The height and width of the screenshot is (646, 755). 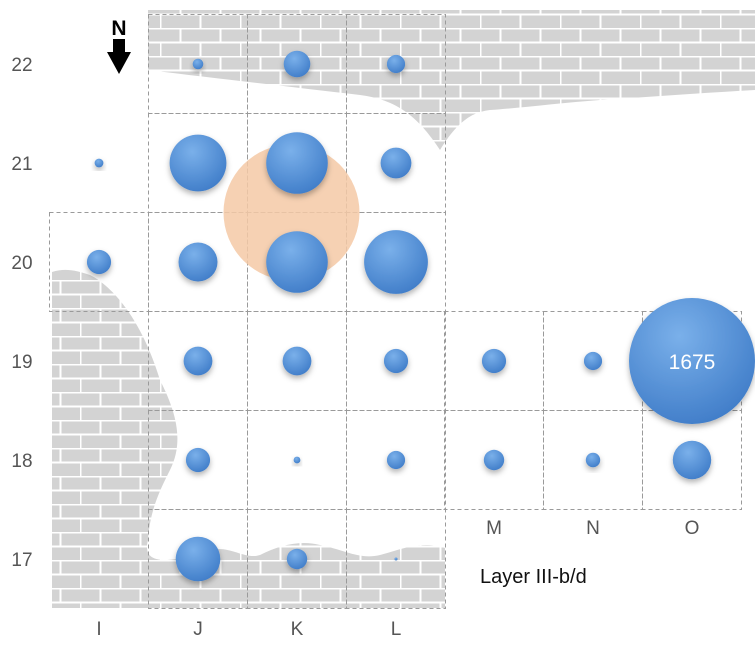 I want to click on bubble-M19, so click(x=494, y=361).